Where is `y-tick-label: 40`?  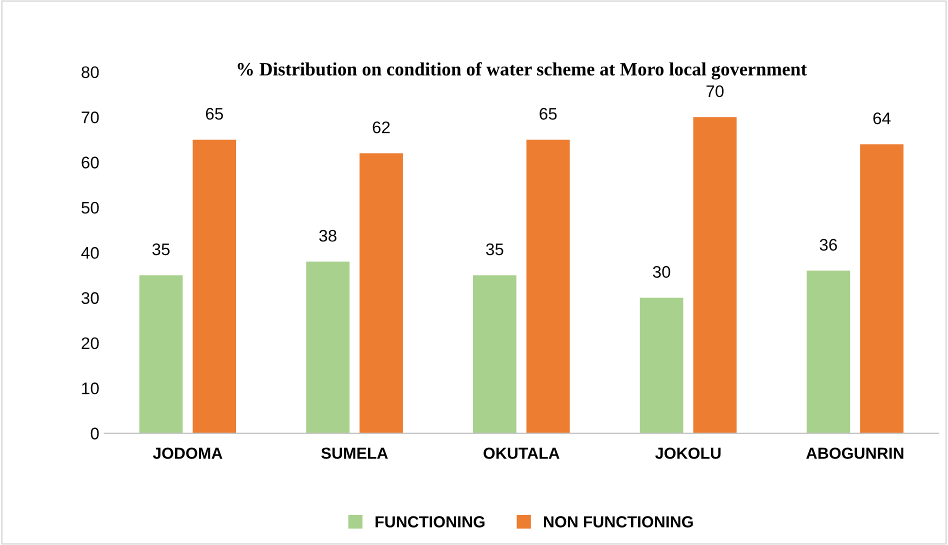 y-tick-label: 40 is located at coordinates (90, 253).